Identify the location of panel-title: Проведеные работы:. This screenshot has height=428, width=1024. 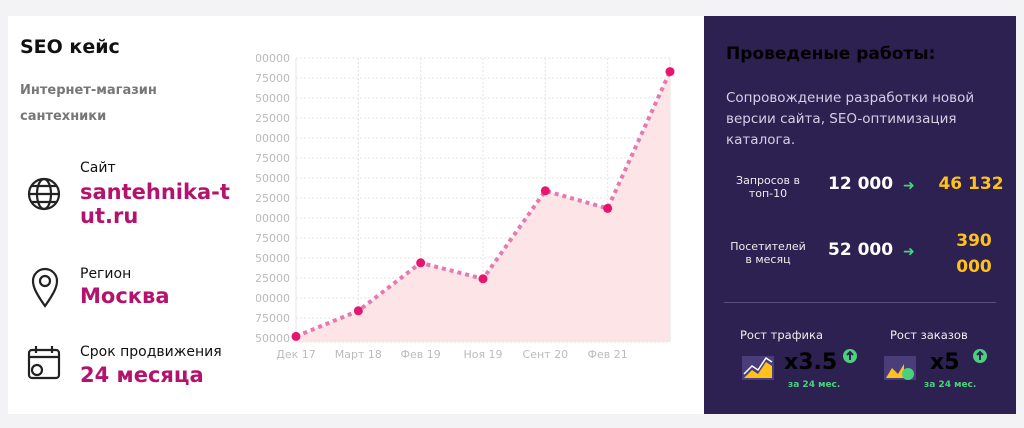
(831, 54).